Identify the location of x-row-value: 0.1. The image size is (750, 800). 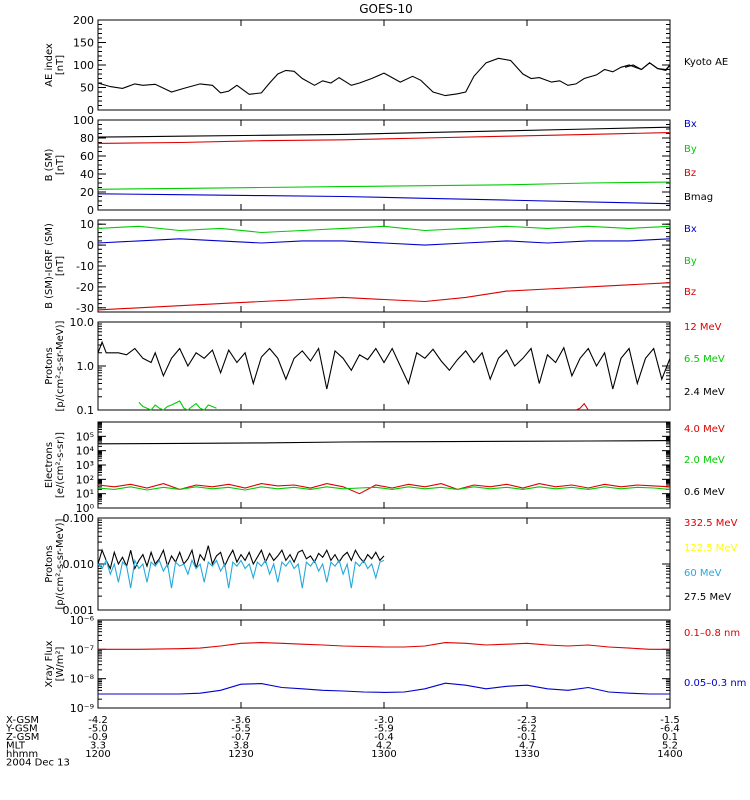
(670, 737).